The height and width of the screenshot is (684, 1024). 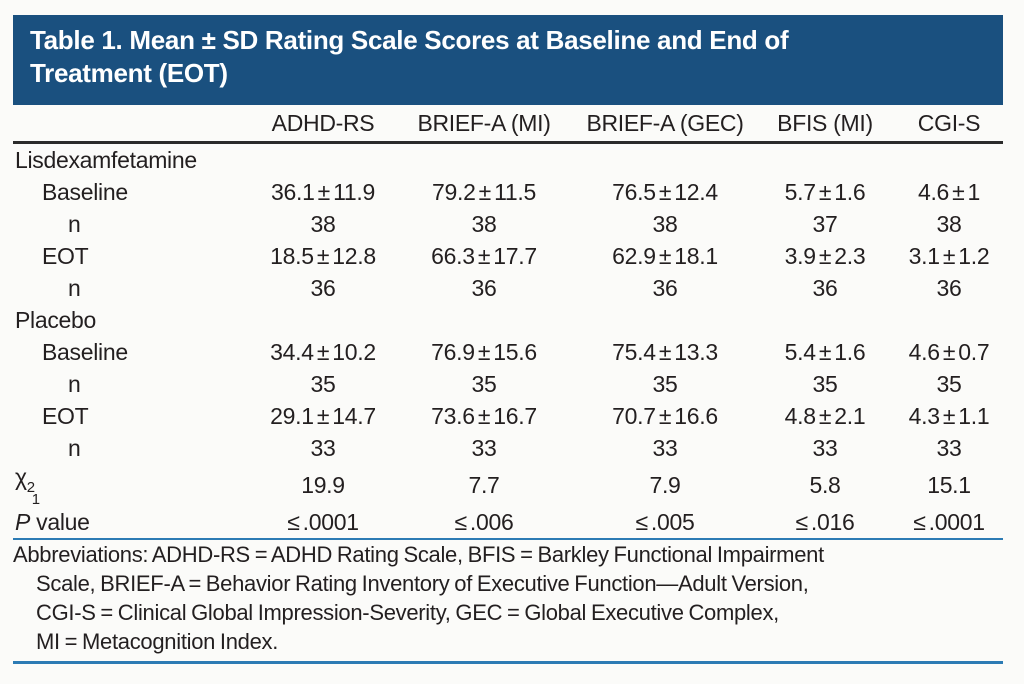 I want to click on table-cell: 15.1, so click(x=949, y=484).